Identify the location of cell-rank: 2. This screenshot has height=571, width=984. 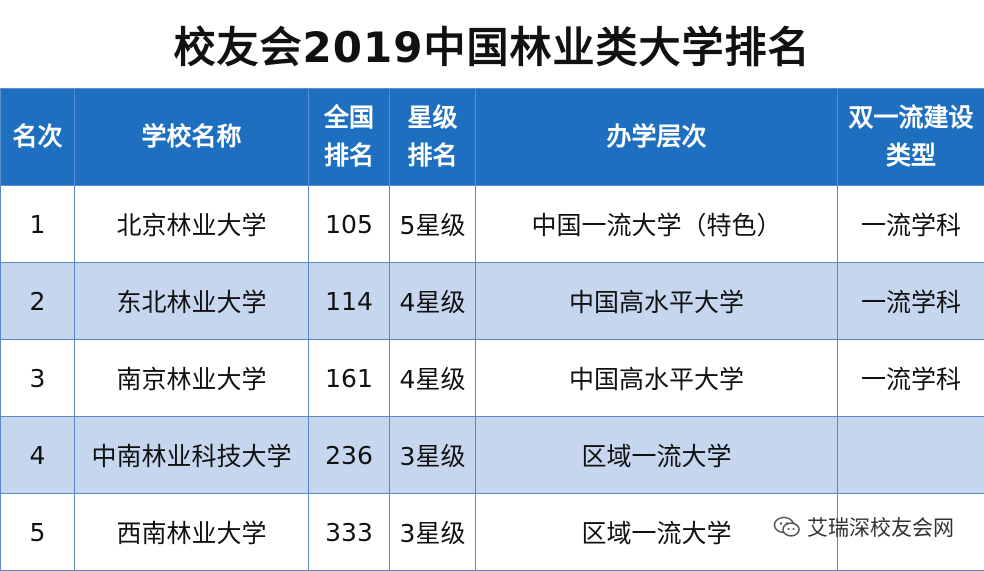
(38, 301).